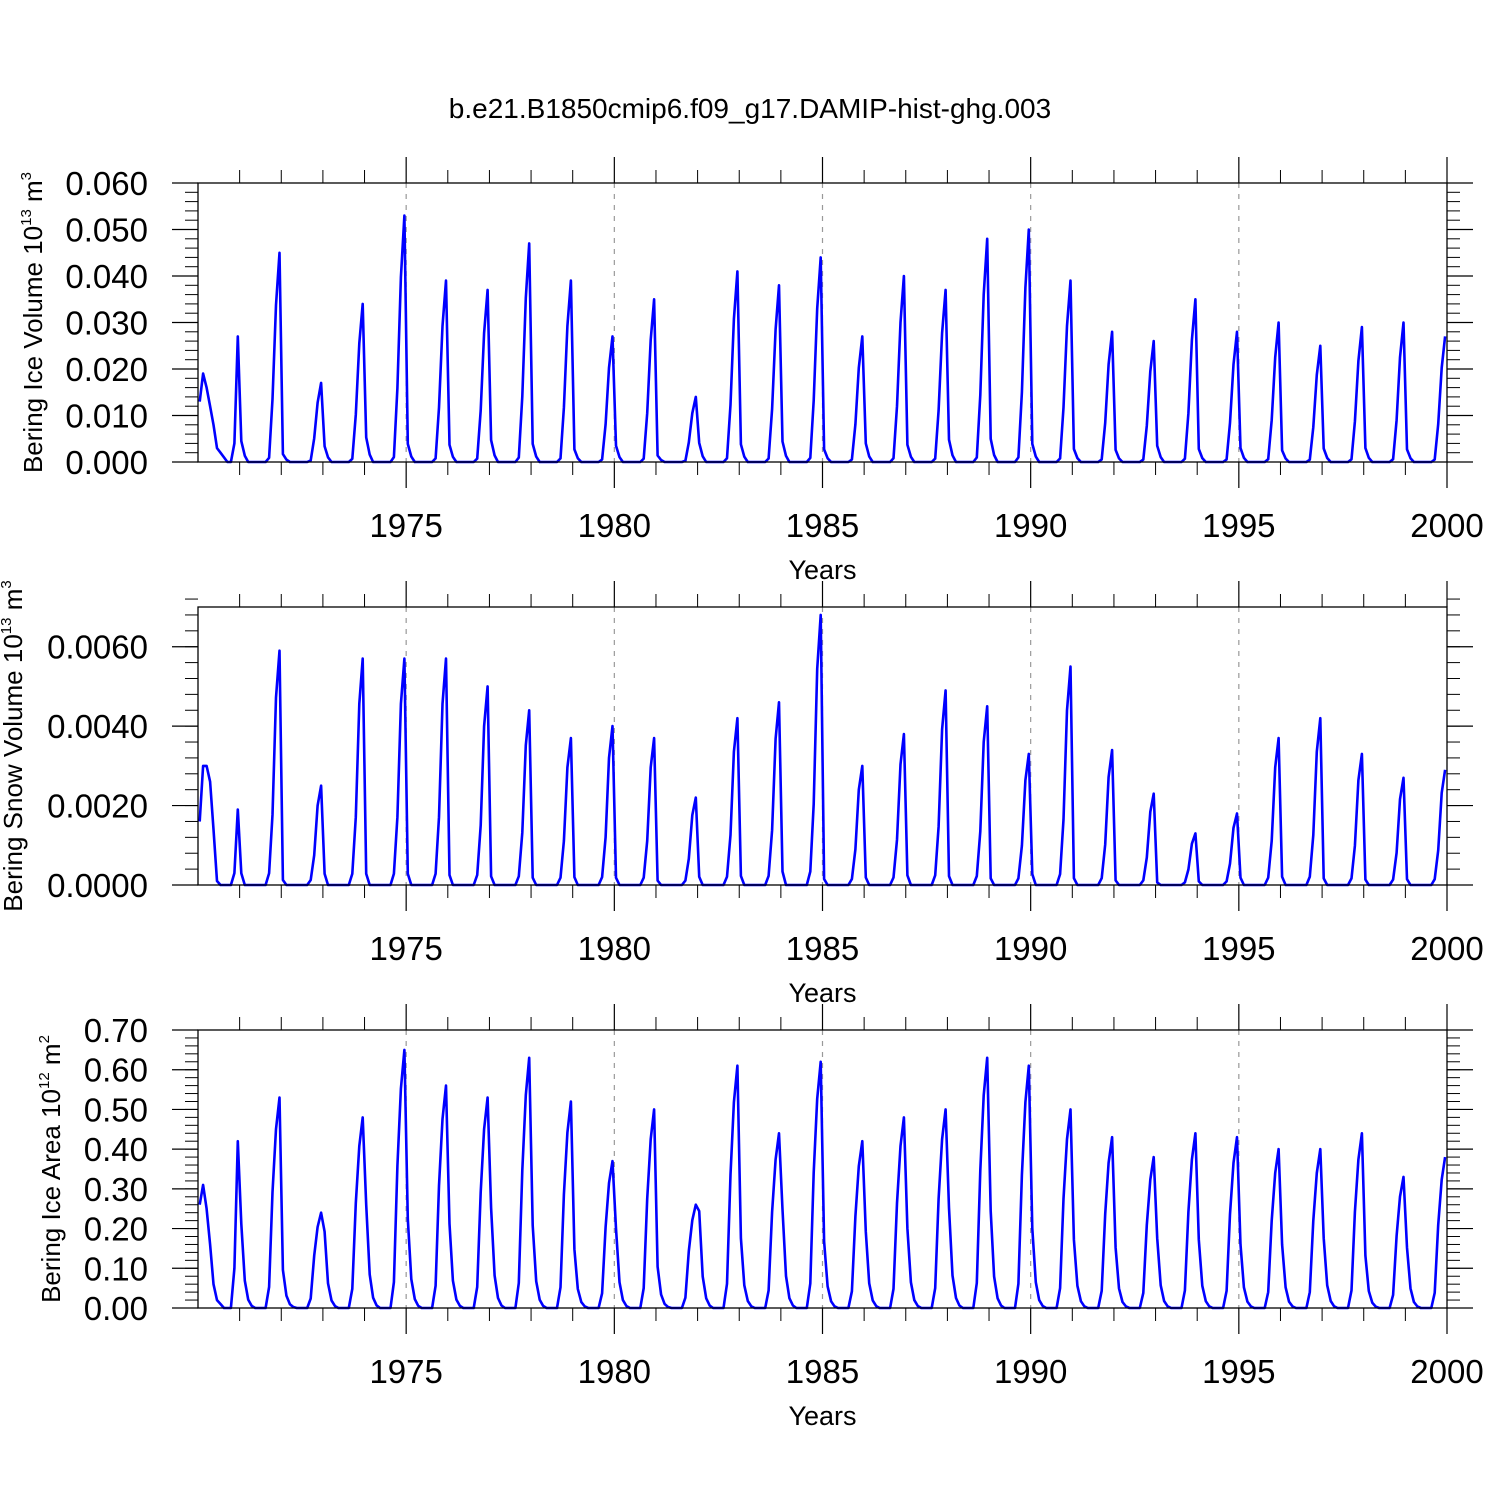 The height and width of the screenshot is (1500, 1500). Describe the element at coordinates (51, 1169) in the screenshot. I see `ice-area-ylabel: Bering Ice Area 1012 m2` at that location.